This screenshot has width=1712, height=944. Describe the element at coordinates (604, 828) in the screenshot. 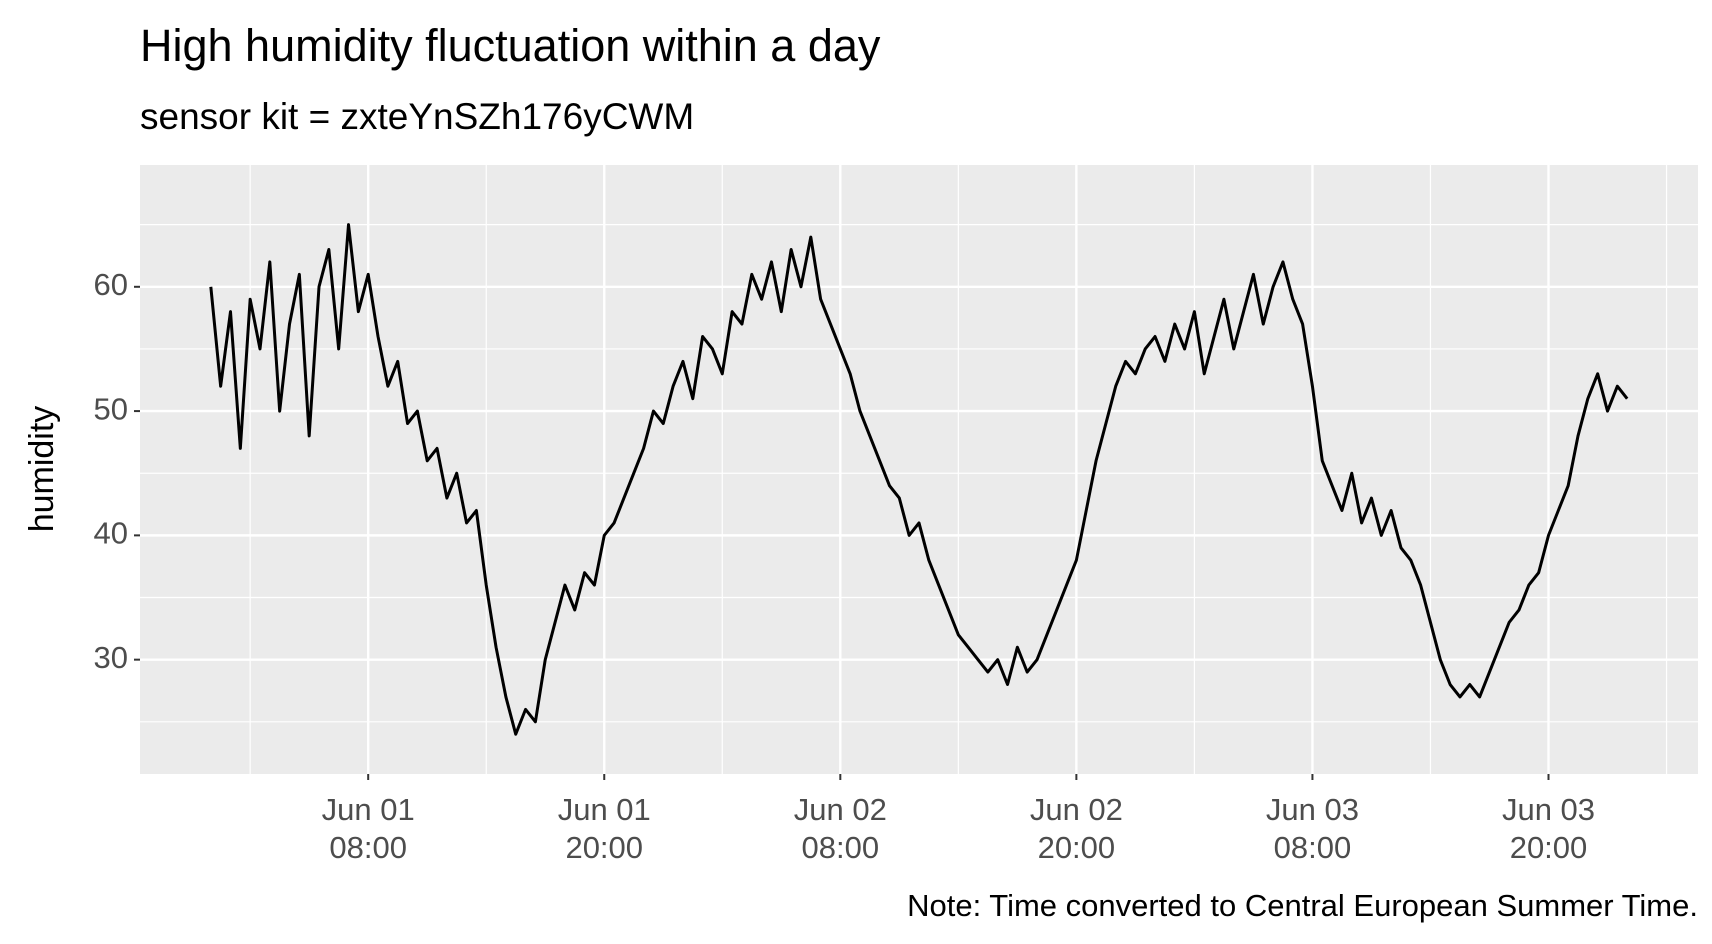

I see `x-tick-label: Jun 01 20:00` at that location.